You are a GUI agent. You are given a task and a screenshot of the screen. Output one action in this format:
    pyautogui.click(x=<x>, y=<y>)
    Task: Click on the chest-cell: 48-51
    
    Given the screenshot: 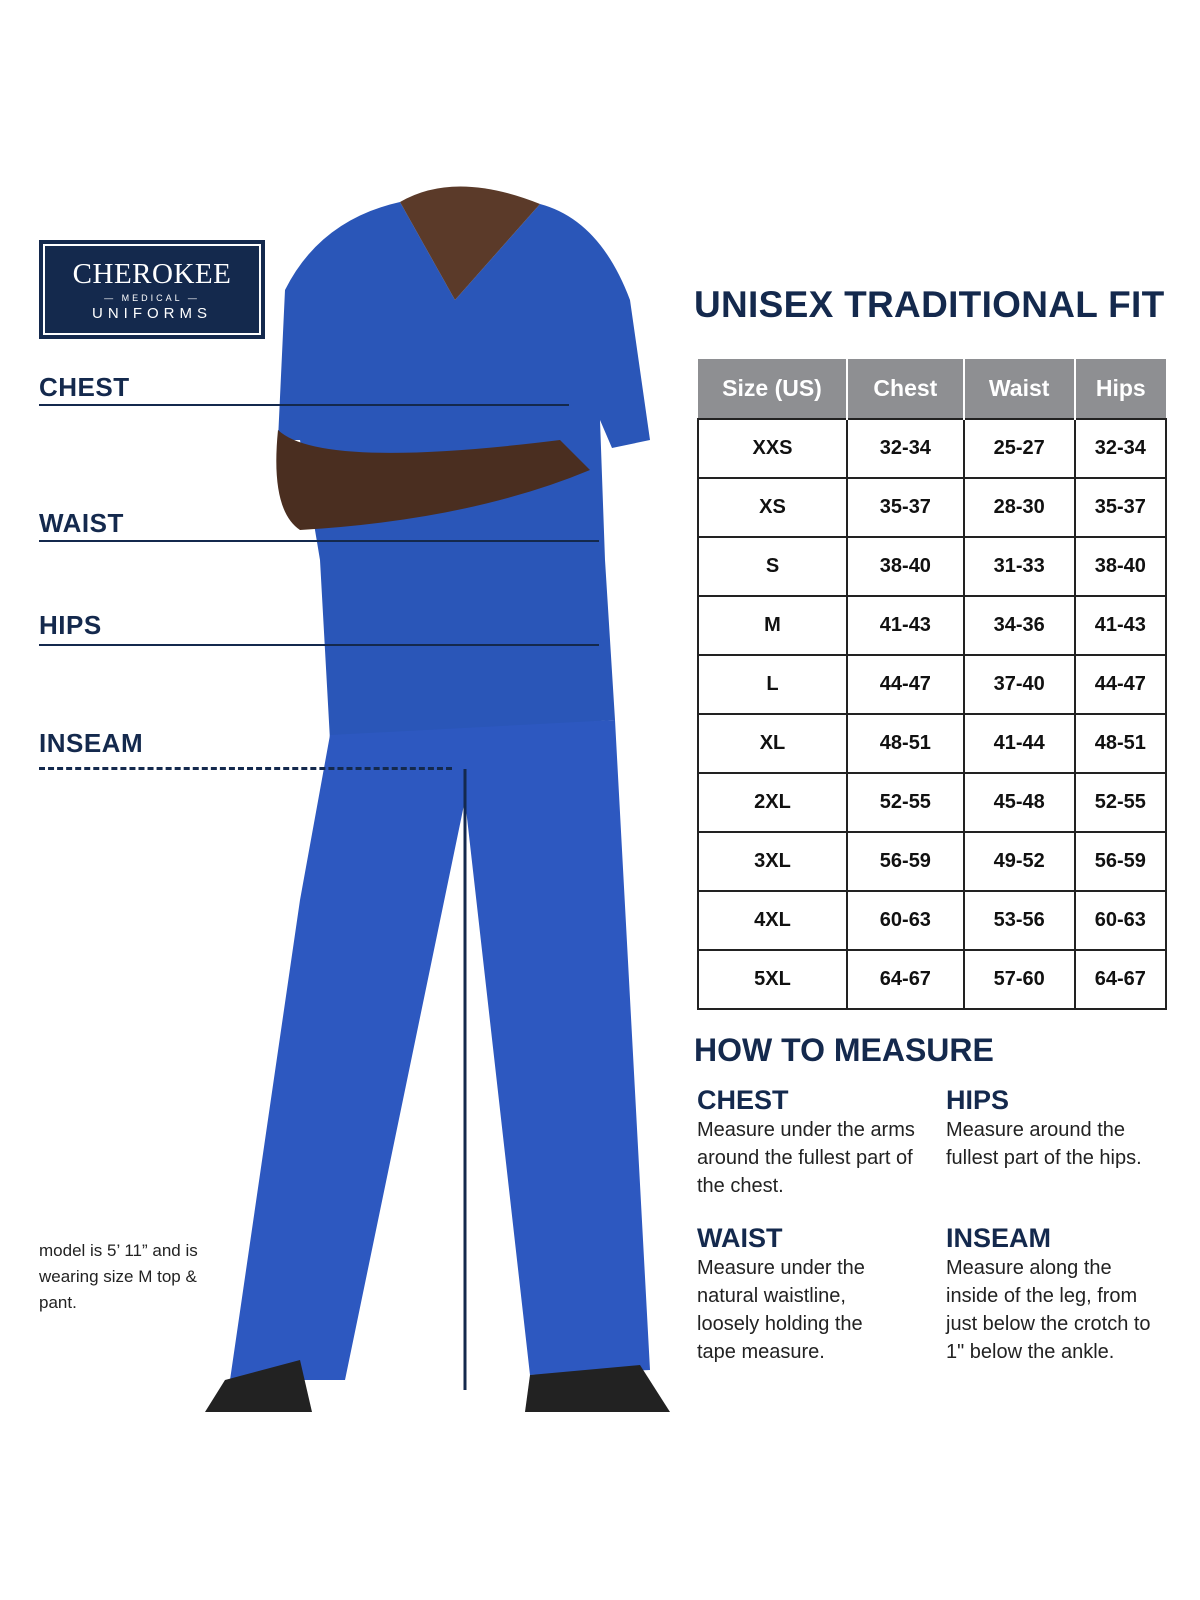 What is the action you would take?
    pyautogui.click(x=905, y=743)
    